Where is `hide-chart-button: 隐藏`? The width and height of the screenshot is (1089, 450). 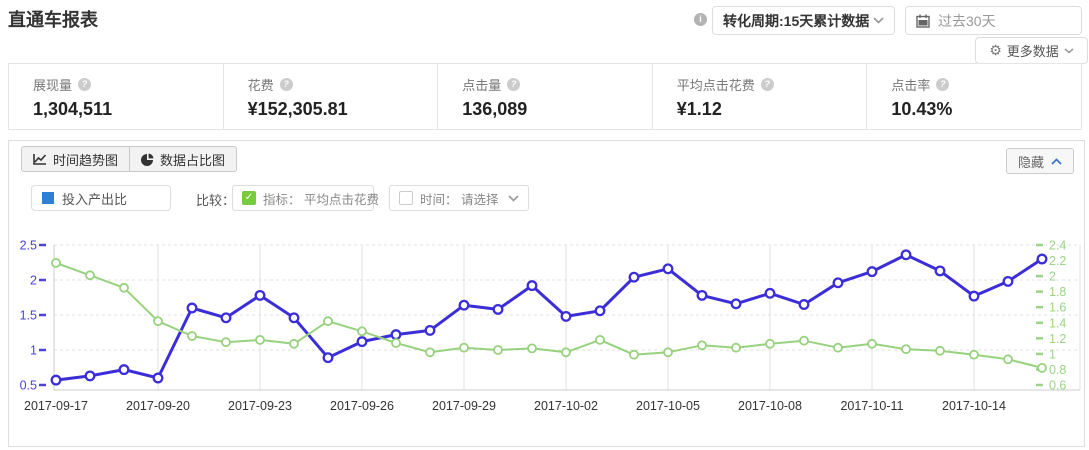
hide-chart-button: 隐藏 is located at coordinates (1039, 161).